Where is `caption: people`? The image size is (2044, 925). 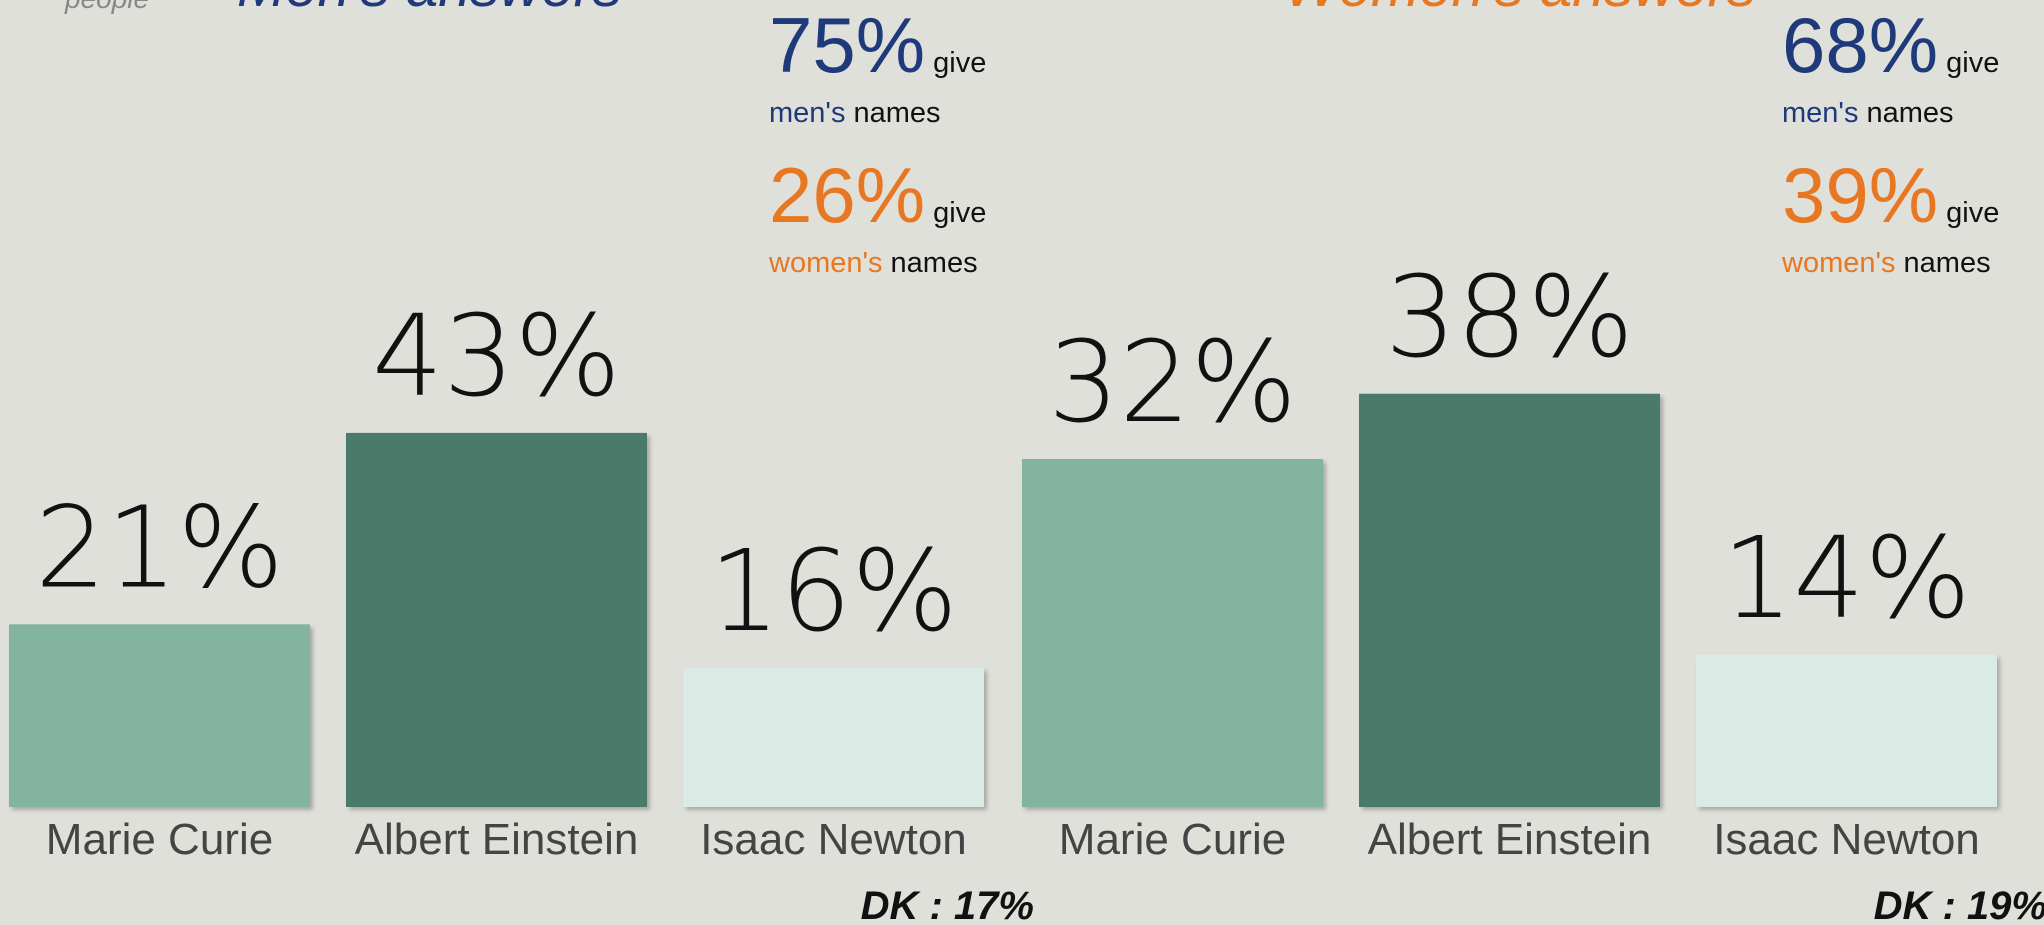
caption: people is located at coordinates (106, 7).